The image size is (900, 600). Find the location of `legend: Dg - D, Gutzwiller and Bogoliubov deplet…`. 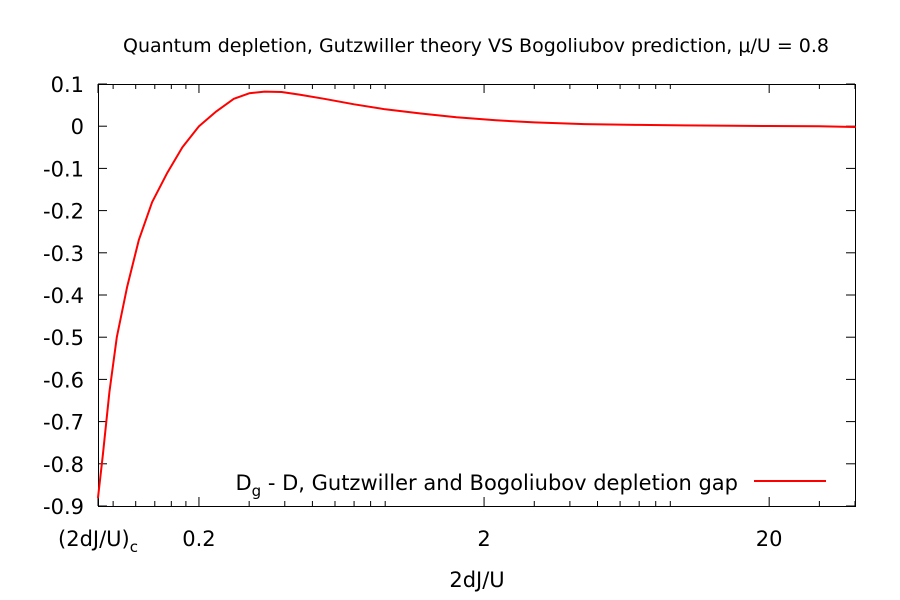

legend: Dg - D, Gutzwiller and Bogoliubov deplet… is located at coordinates (530, 485).